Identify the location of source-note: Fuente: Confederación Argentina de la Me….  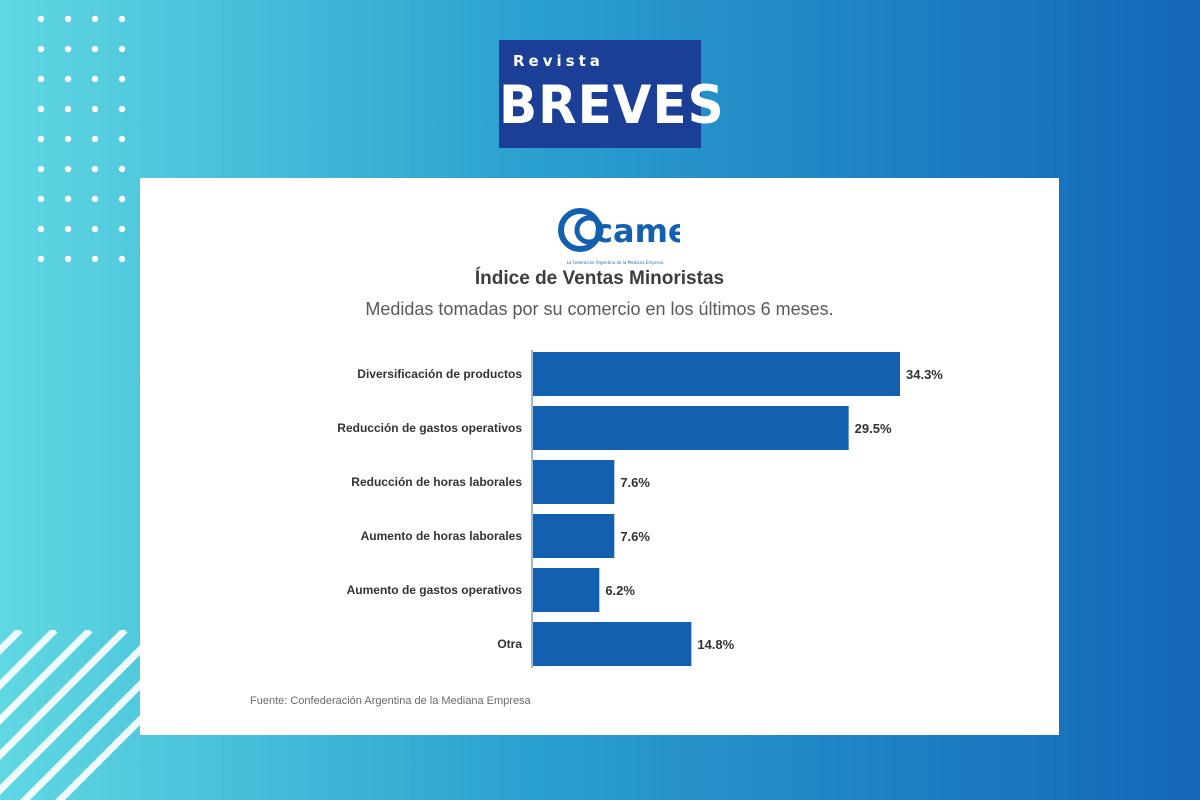
(390, 701).